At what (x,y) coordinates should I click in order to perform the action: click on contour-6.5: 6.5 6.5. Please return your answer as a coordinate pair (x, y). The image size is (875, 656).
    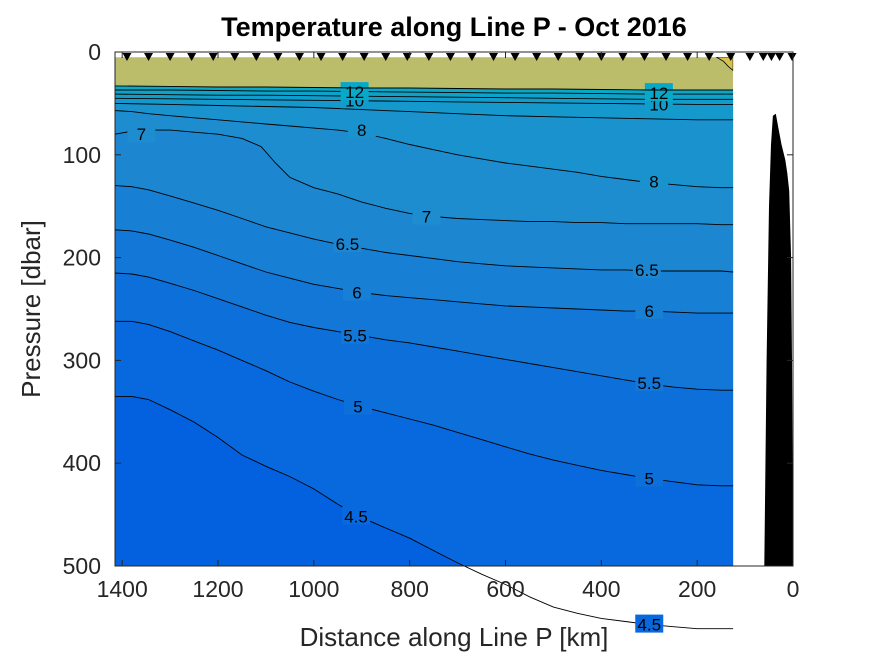
    Looking at the image, I should click on (424, 232).